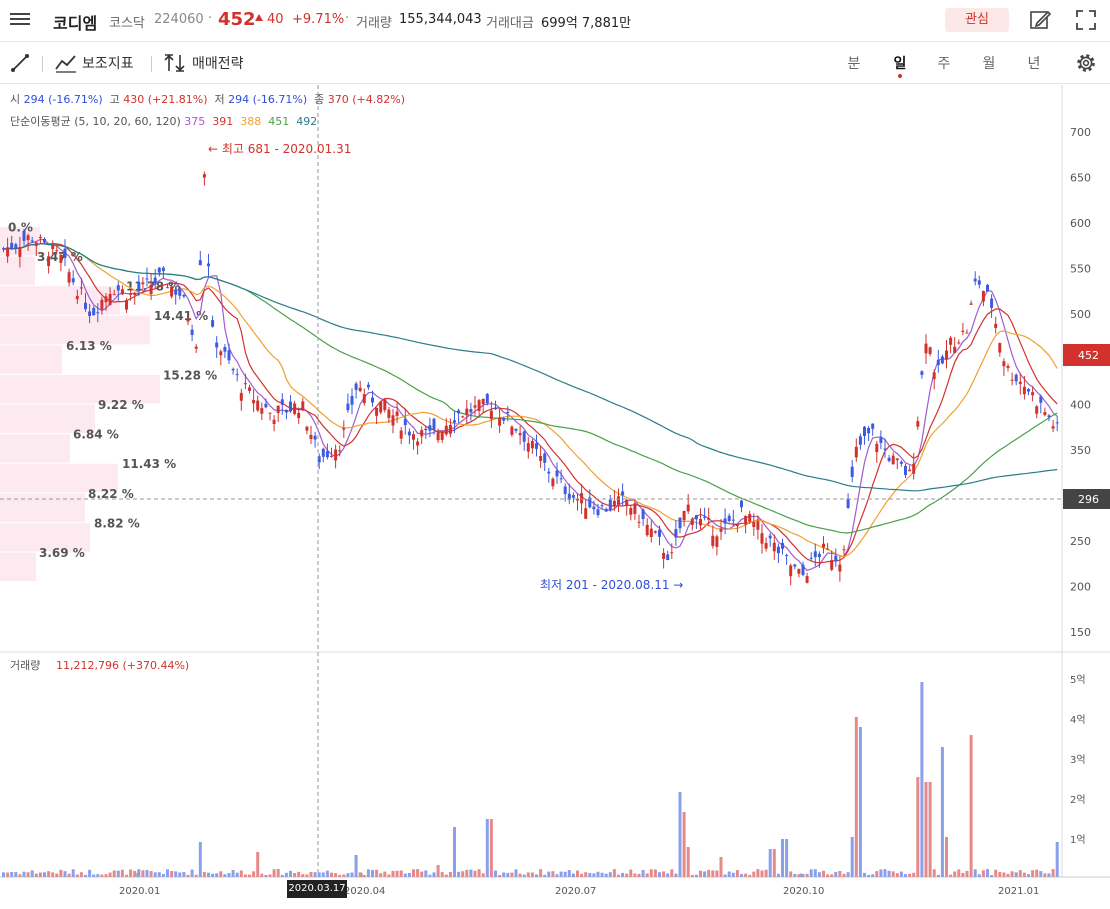  What do you see at coordinates (1080, 177) in the screenshot?
I see `price-tick: 650` at bounding box center [1080, 177].